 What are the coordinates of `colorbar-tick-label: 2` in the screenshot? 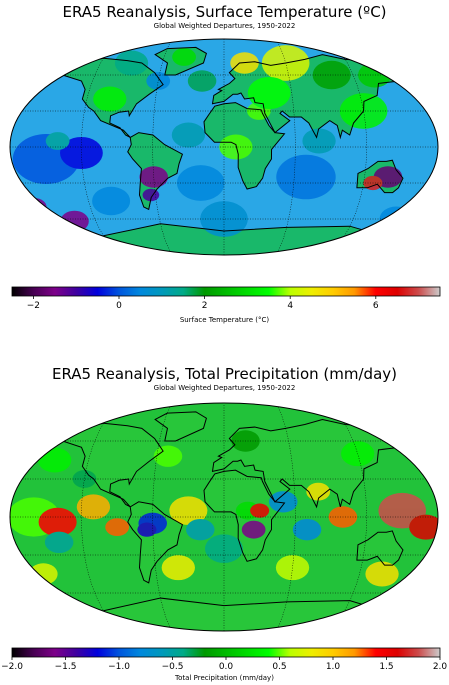 It's located at (205, 306).